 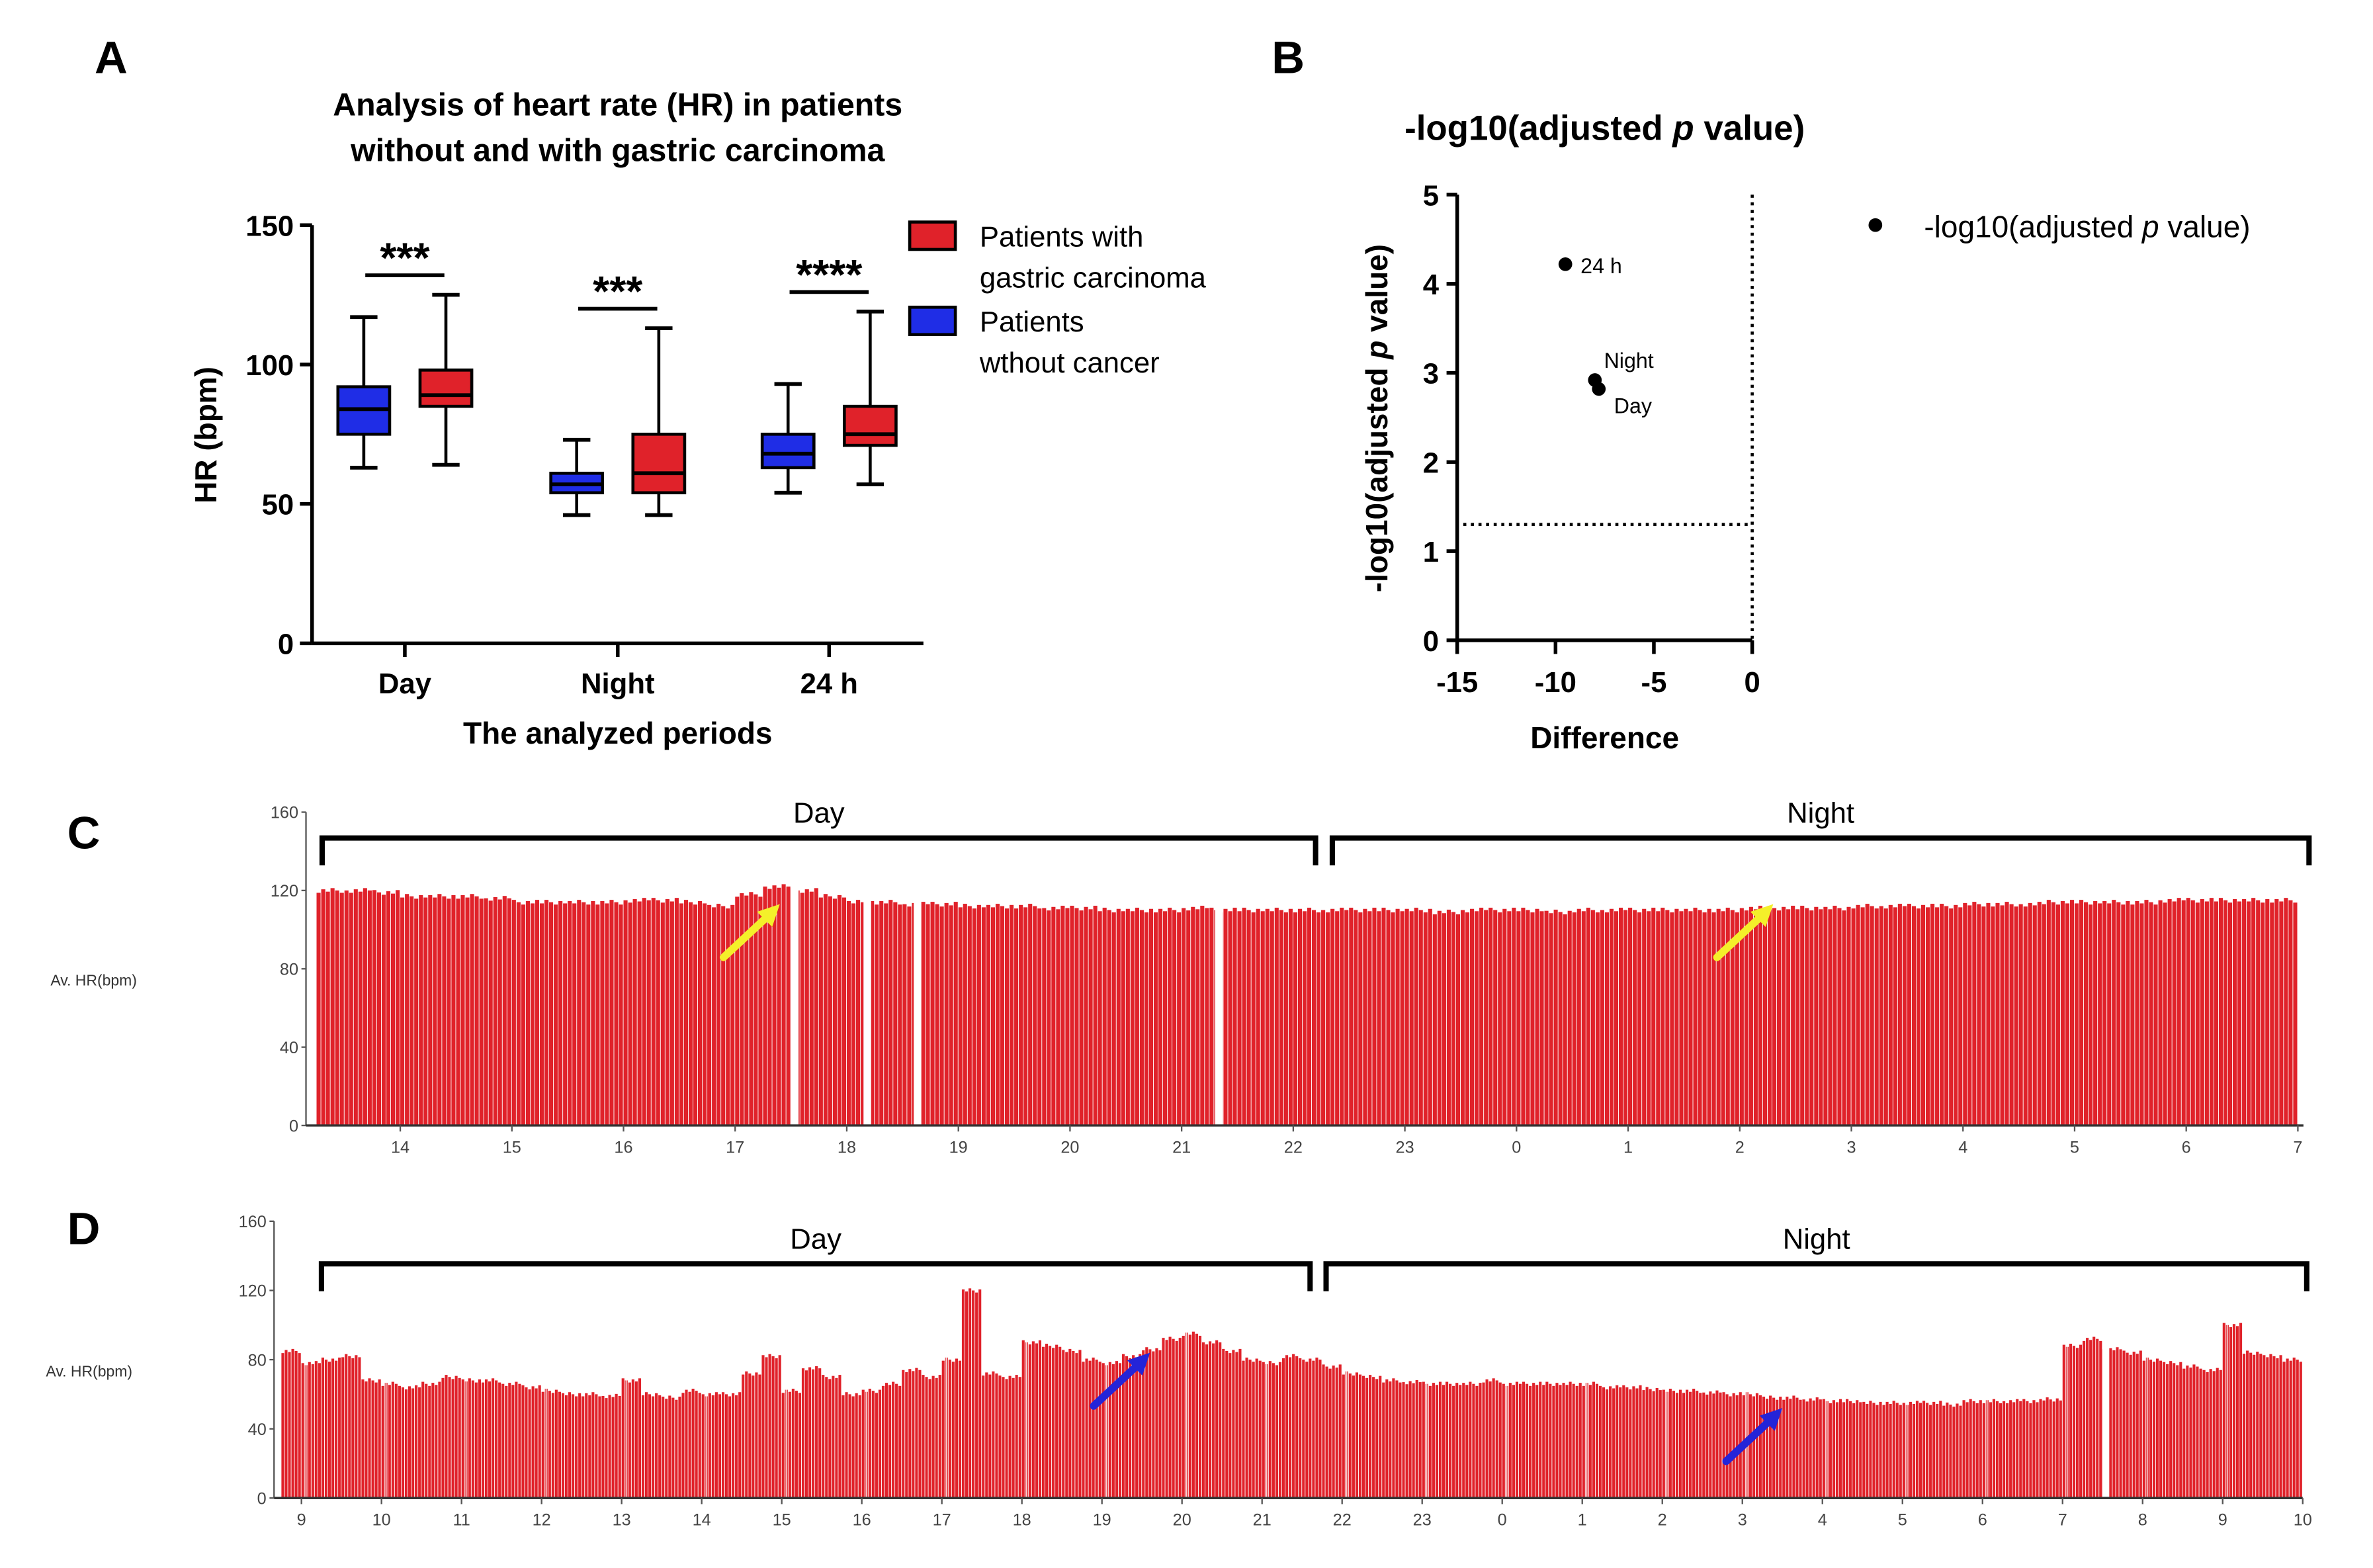 What do you see at coordinates (2222, 1521) in the screenshot?
I see `x-tick-label: 9` at bounding box center [2222, 1521].